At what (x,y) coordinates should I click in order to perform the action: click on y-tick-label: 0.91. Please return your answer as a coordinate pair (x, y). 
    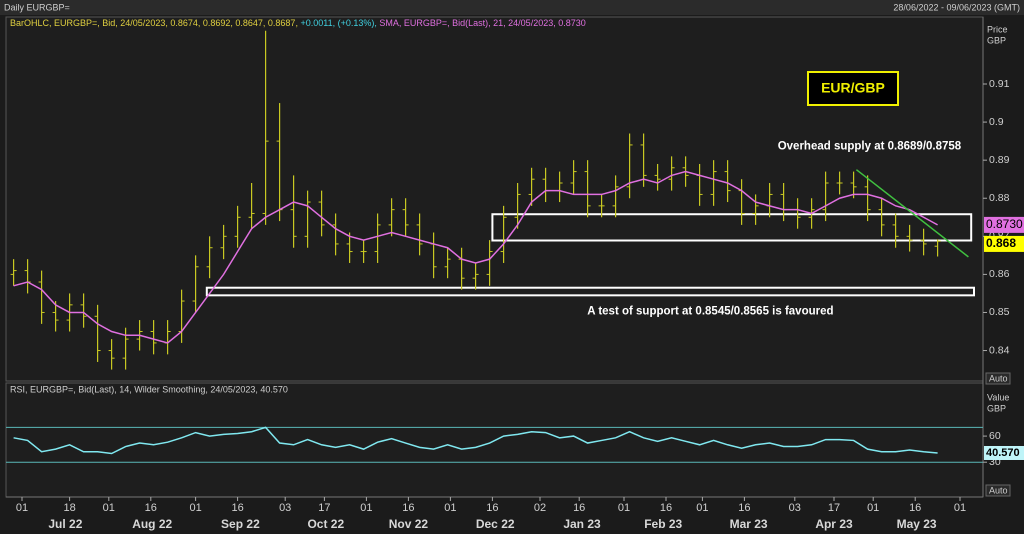
    Looking at the image, I should click on (999, 84).